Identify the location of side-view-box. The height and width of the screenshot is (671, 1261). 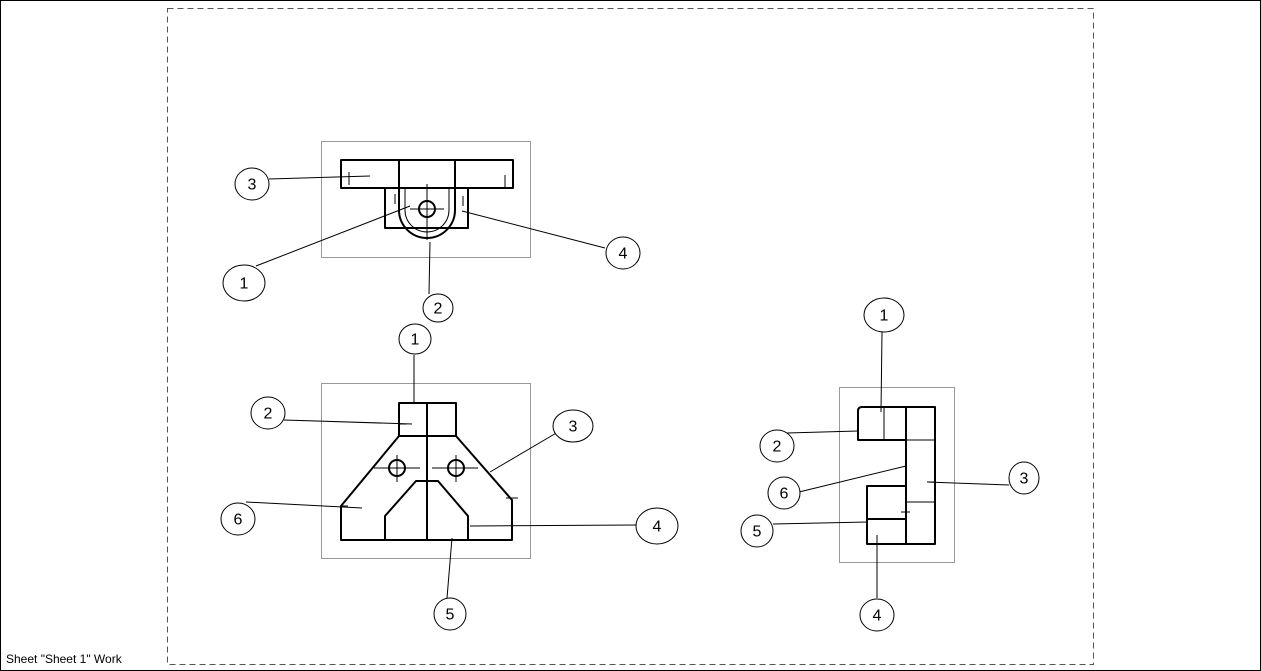
(897, 475).